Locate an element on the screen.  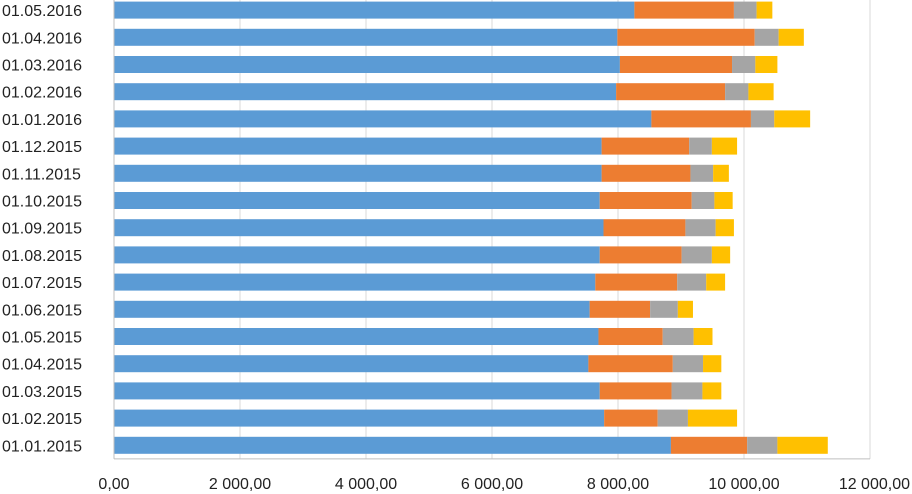
bar-01.11.2015-series-3 is located at coordinates (702, 173).